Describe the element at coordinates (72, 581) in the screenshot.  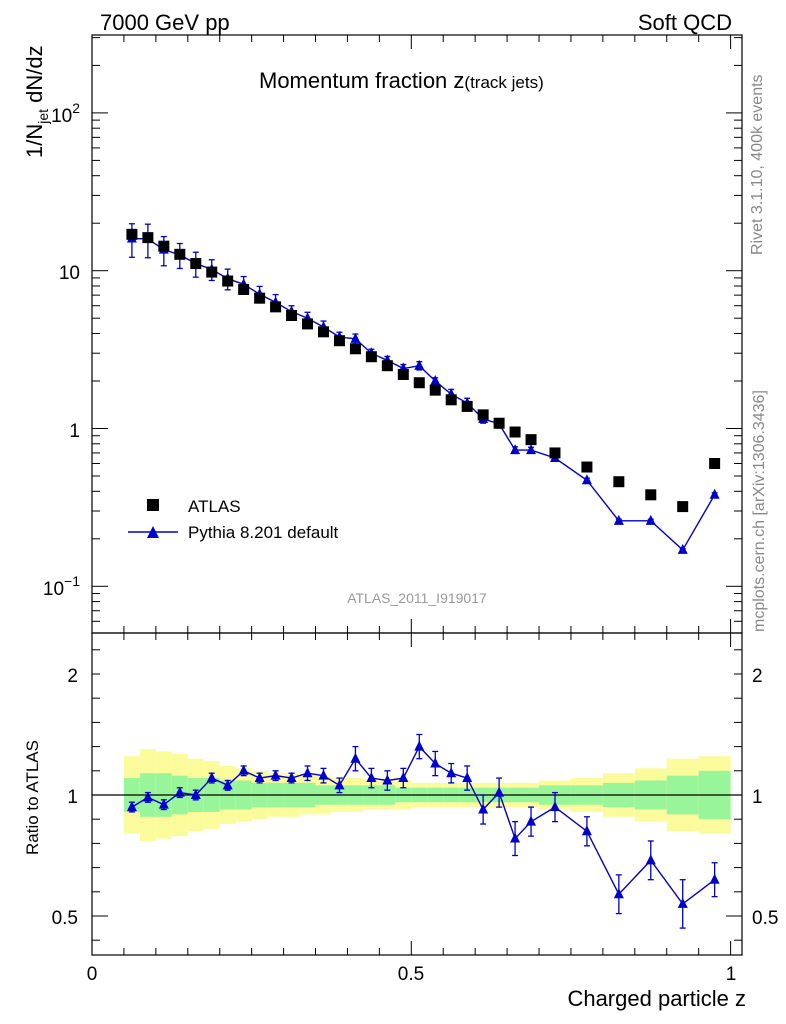
I see `y-tick-label-0p1-exp: −1` at that location.